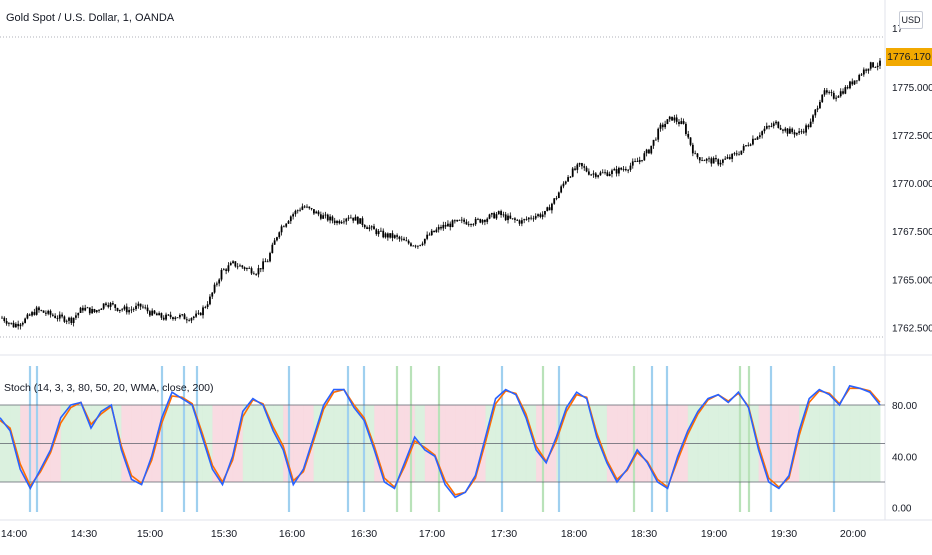 This screenshot has height=555, width=932. Describe the element at coordinates (14, 534) in the screenshot. I see `time-tick-label: 14:00` at that location.